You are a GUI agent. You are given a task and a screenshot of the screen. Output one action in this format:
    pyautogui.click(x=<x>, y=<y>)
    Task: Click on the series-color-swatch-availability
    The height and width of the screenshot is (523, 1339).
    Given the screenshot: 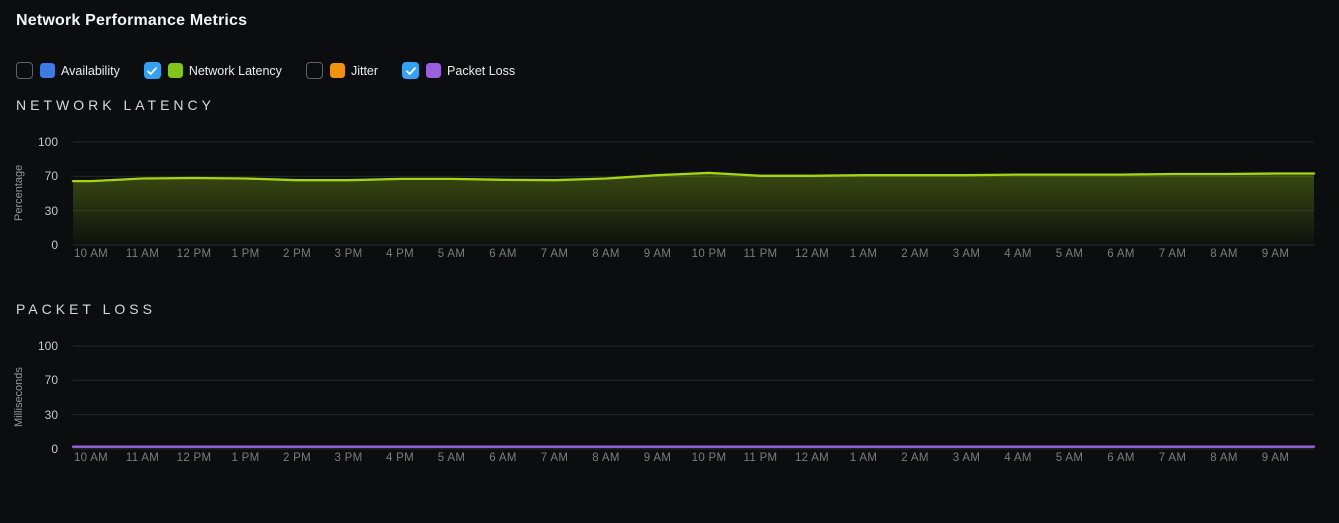 What is the action you would take?
    pyautogui.click(x=47, y=70)
    